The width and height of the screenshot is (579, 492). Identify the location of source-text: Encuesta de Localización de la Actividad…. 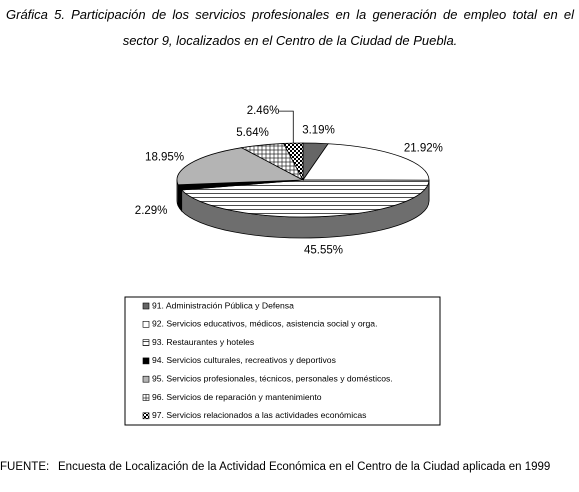
(304, 467).